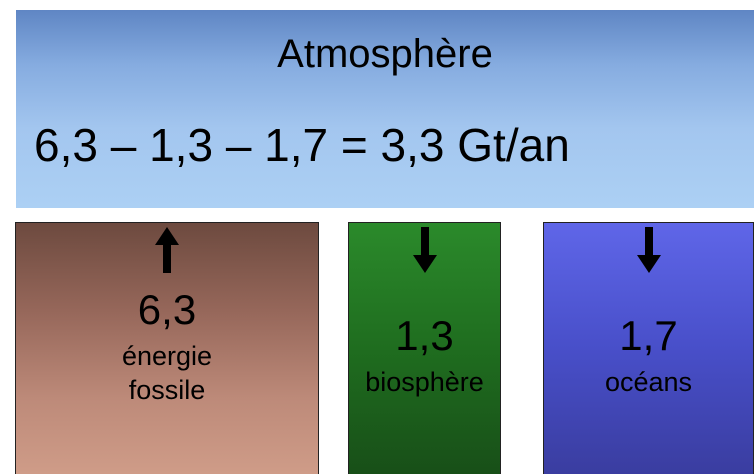  I want to click on fossil-label-line2: fossile, so click(167, 390).